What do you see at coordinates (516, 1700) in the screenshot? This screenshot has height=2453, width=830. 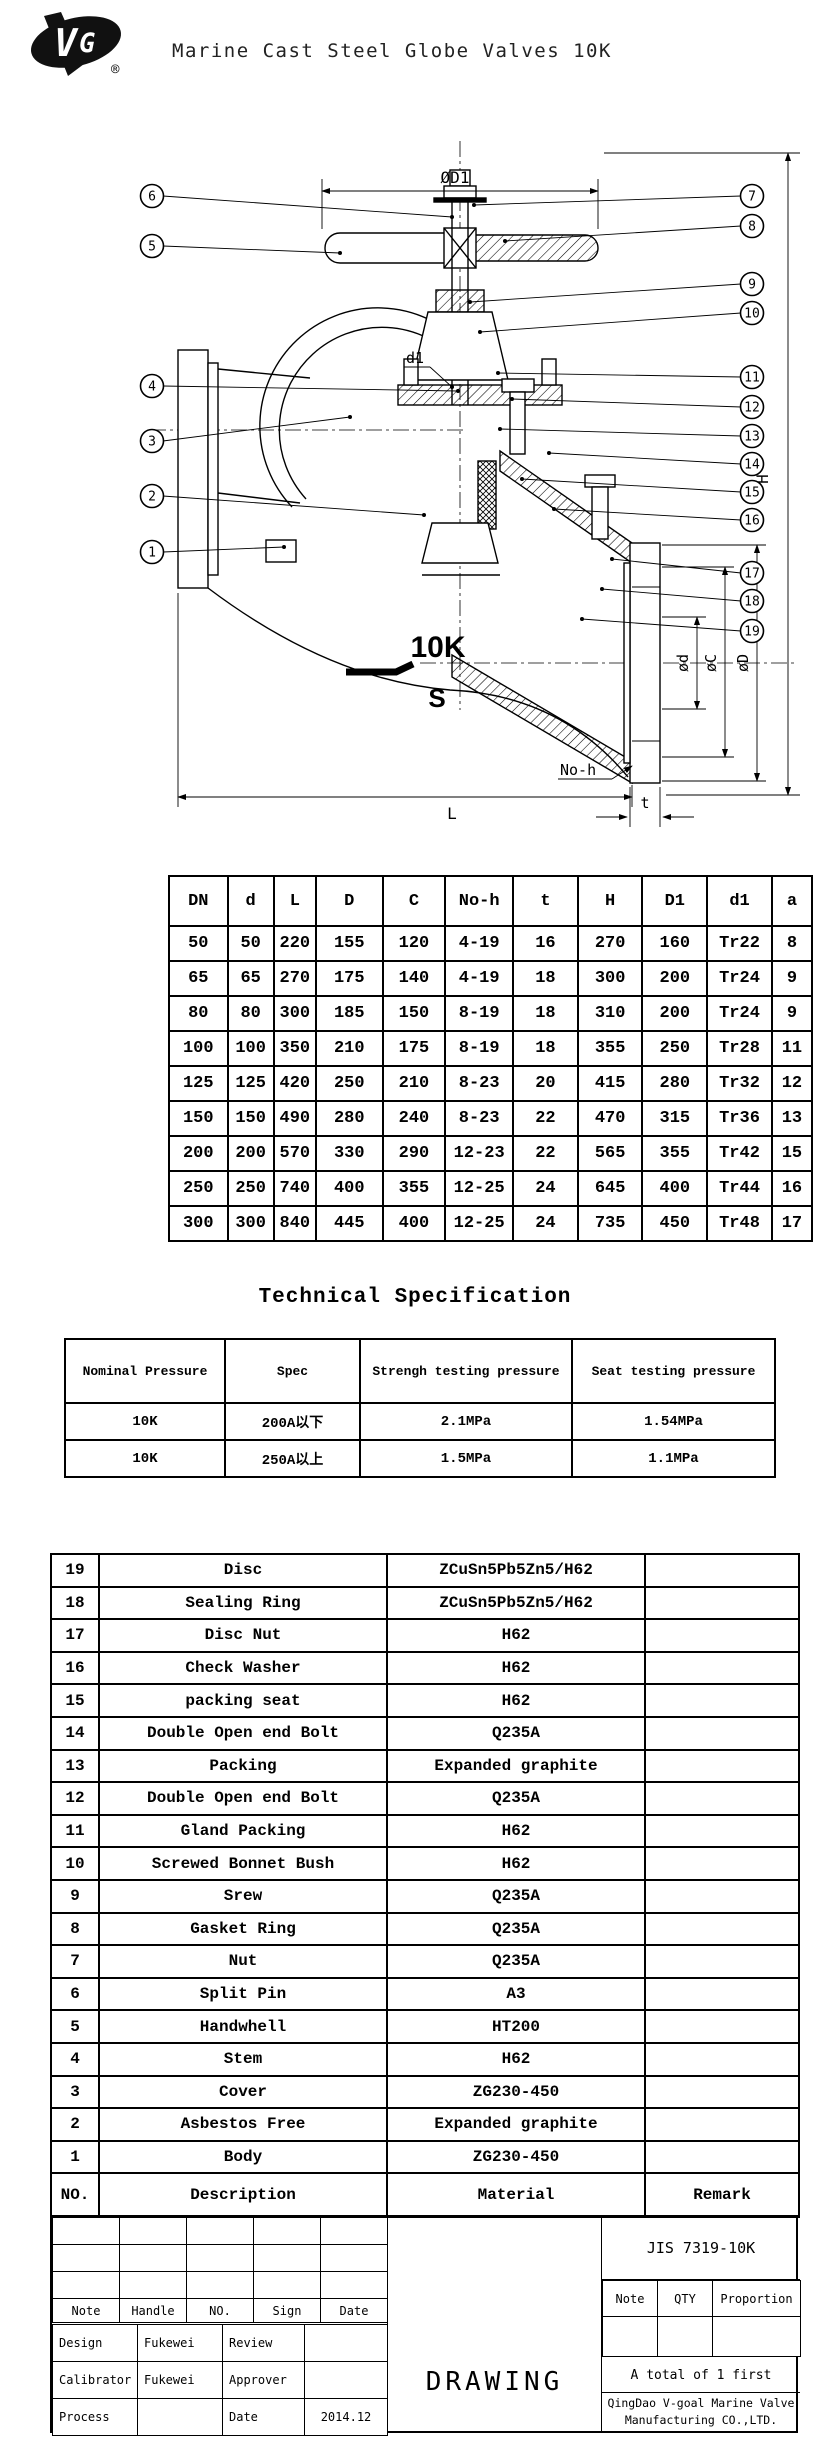 I see `cell: H62` at bounding box center [516, 1700].